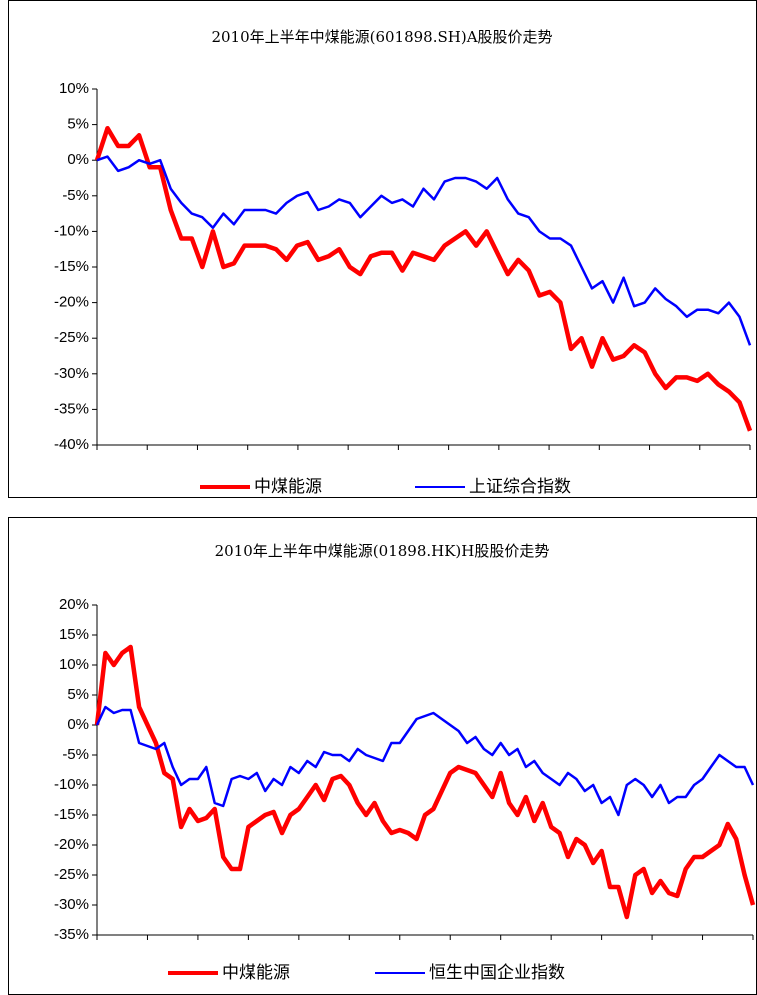  I want to click on chart-title: 2010年上半年中煤能源(01898.HK)H股股价走势, so click(382, 551).